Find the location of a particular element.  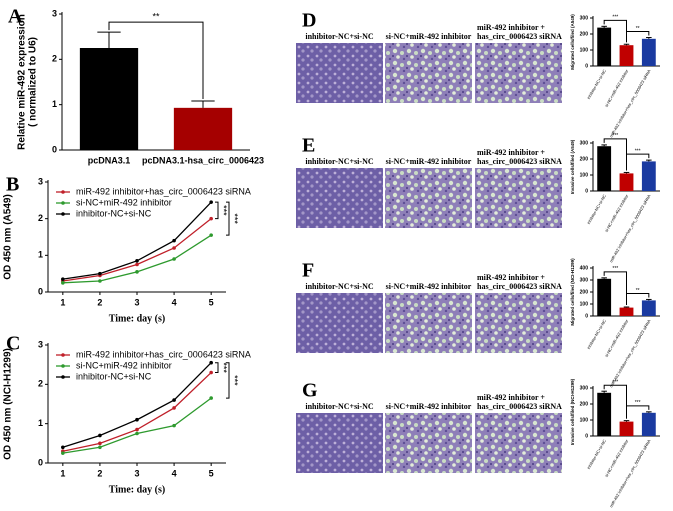

y-axis-label: Invasive cells/filed (A549) is located at coordinates (572, 166).